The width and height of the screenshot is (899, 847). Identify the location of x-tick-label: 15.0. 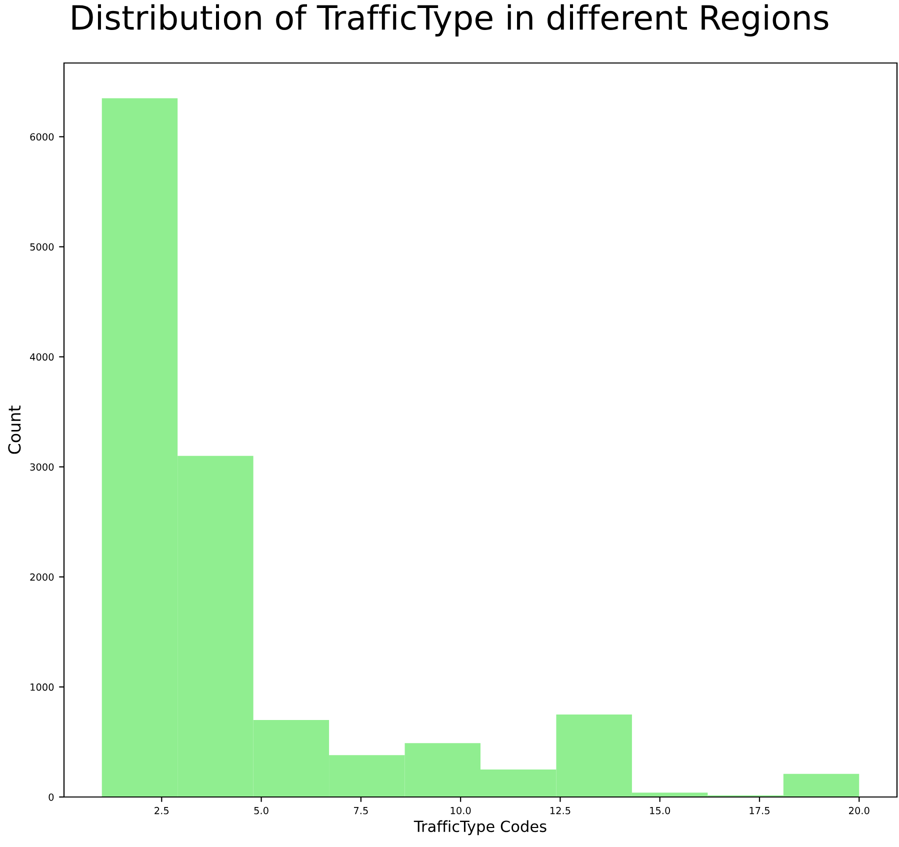
(660, 810).